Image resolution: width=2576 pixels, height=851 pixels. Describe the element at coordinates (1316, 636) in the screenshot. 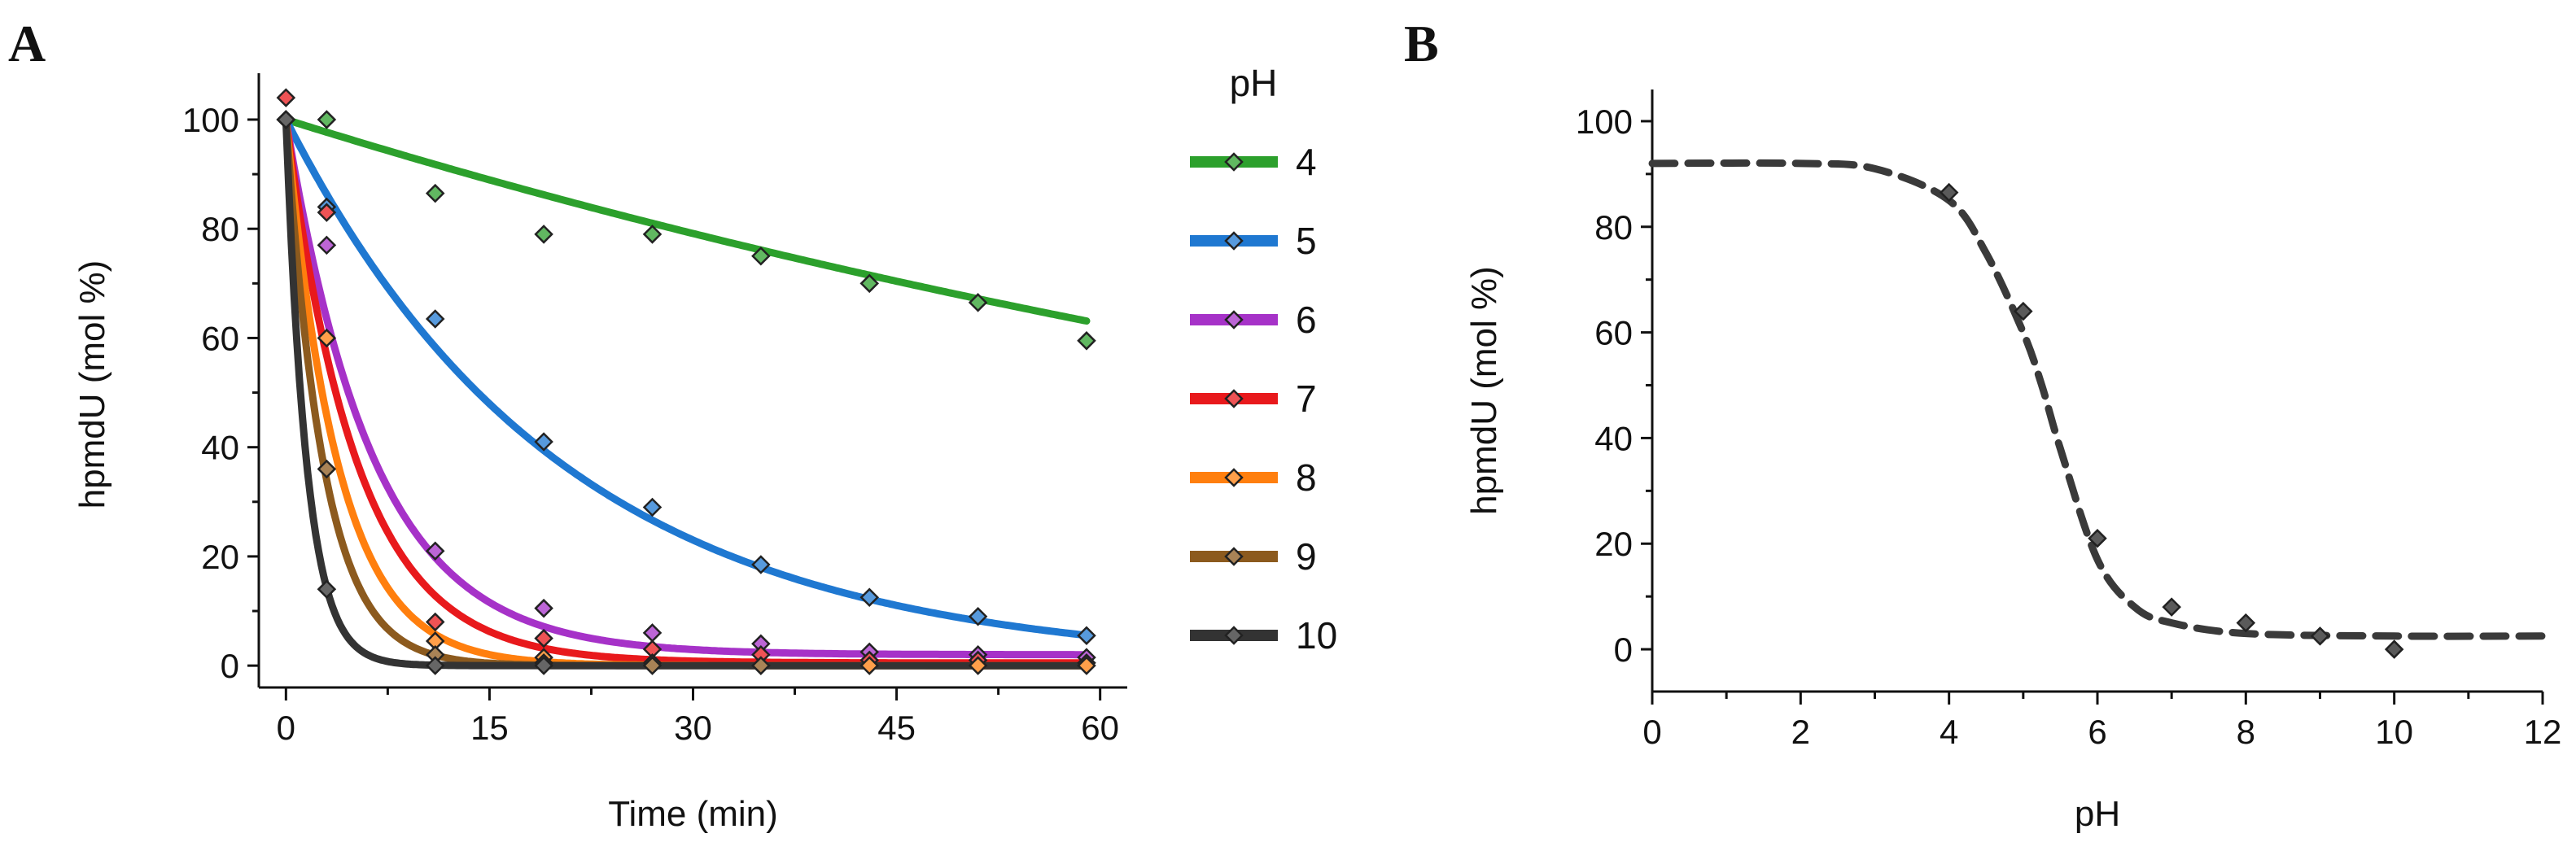

I see `legend-label-ph-10: 10` at that location.